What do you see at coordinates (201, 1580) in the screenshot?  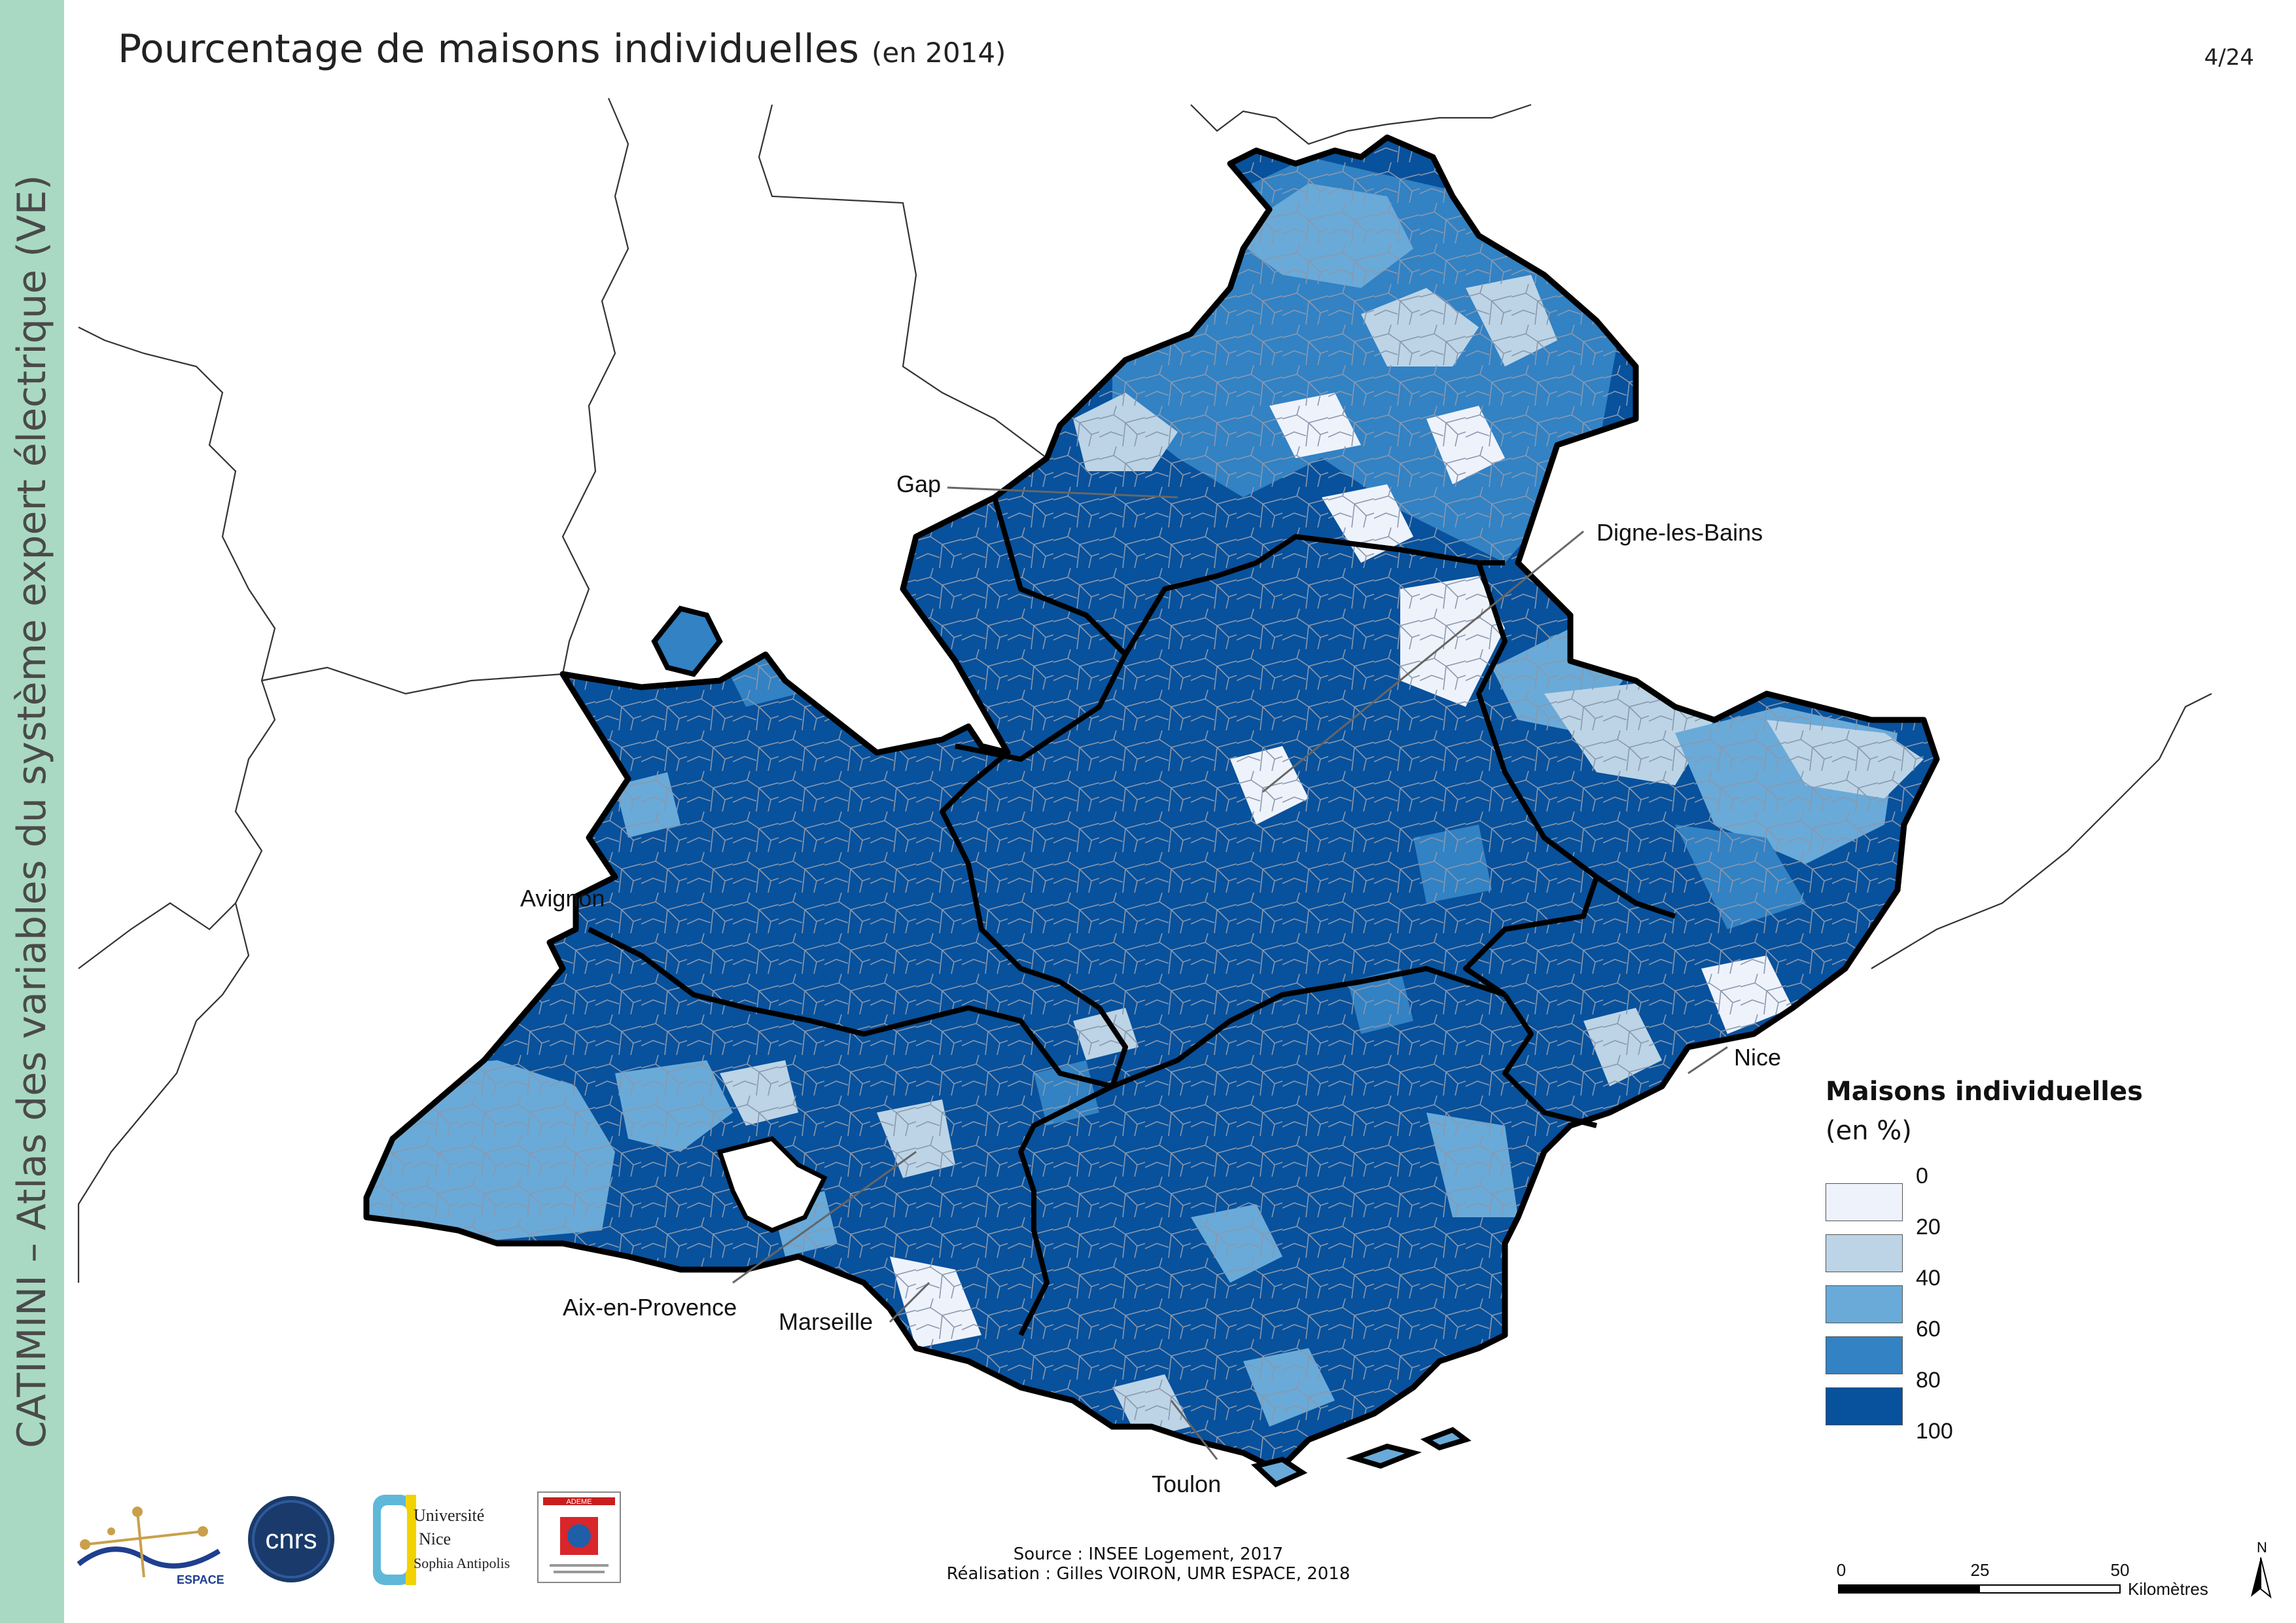 I see `espace-logo-text: ESPACE` at bounding box center [201, 1580].